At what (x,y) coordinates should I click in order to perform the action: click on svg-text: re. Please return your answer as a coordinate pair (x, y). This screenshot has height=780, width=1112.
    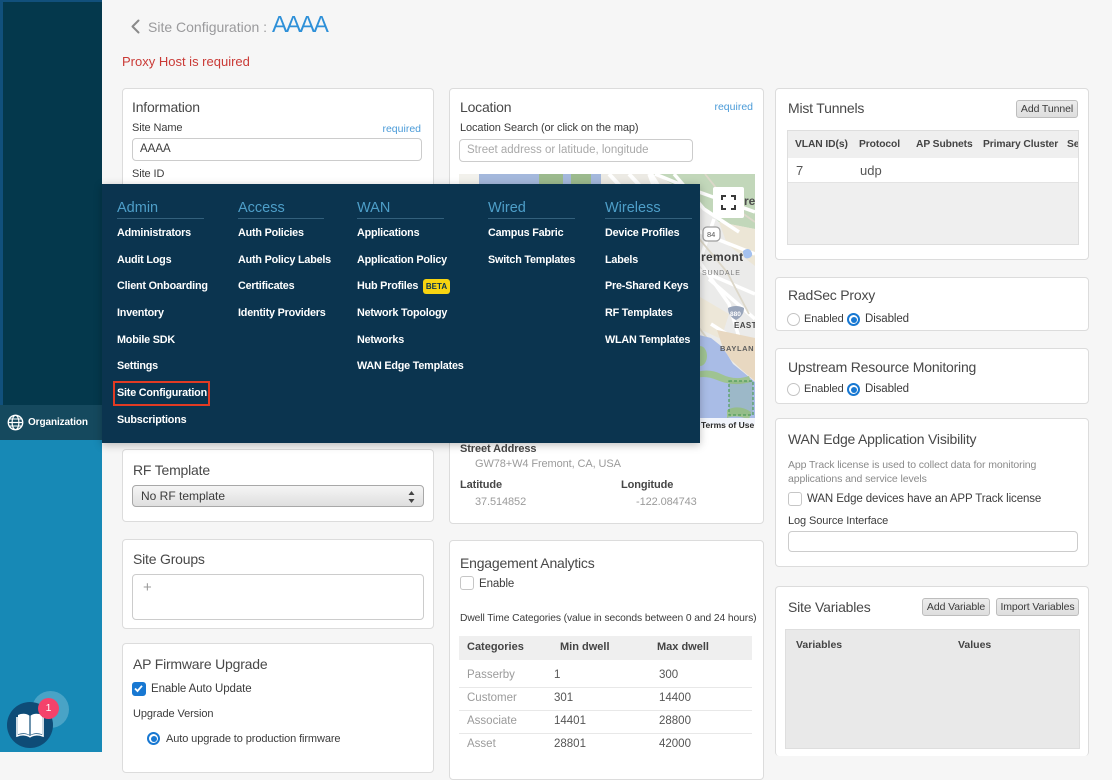
    Looking at the image, I should click on (749, 201).